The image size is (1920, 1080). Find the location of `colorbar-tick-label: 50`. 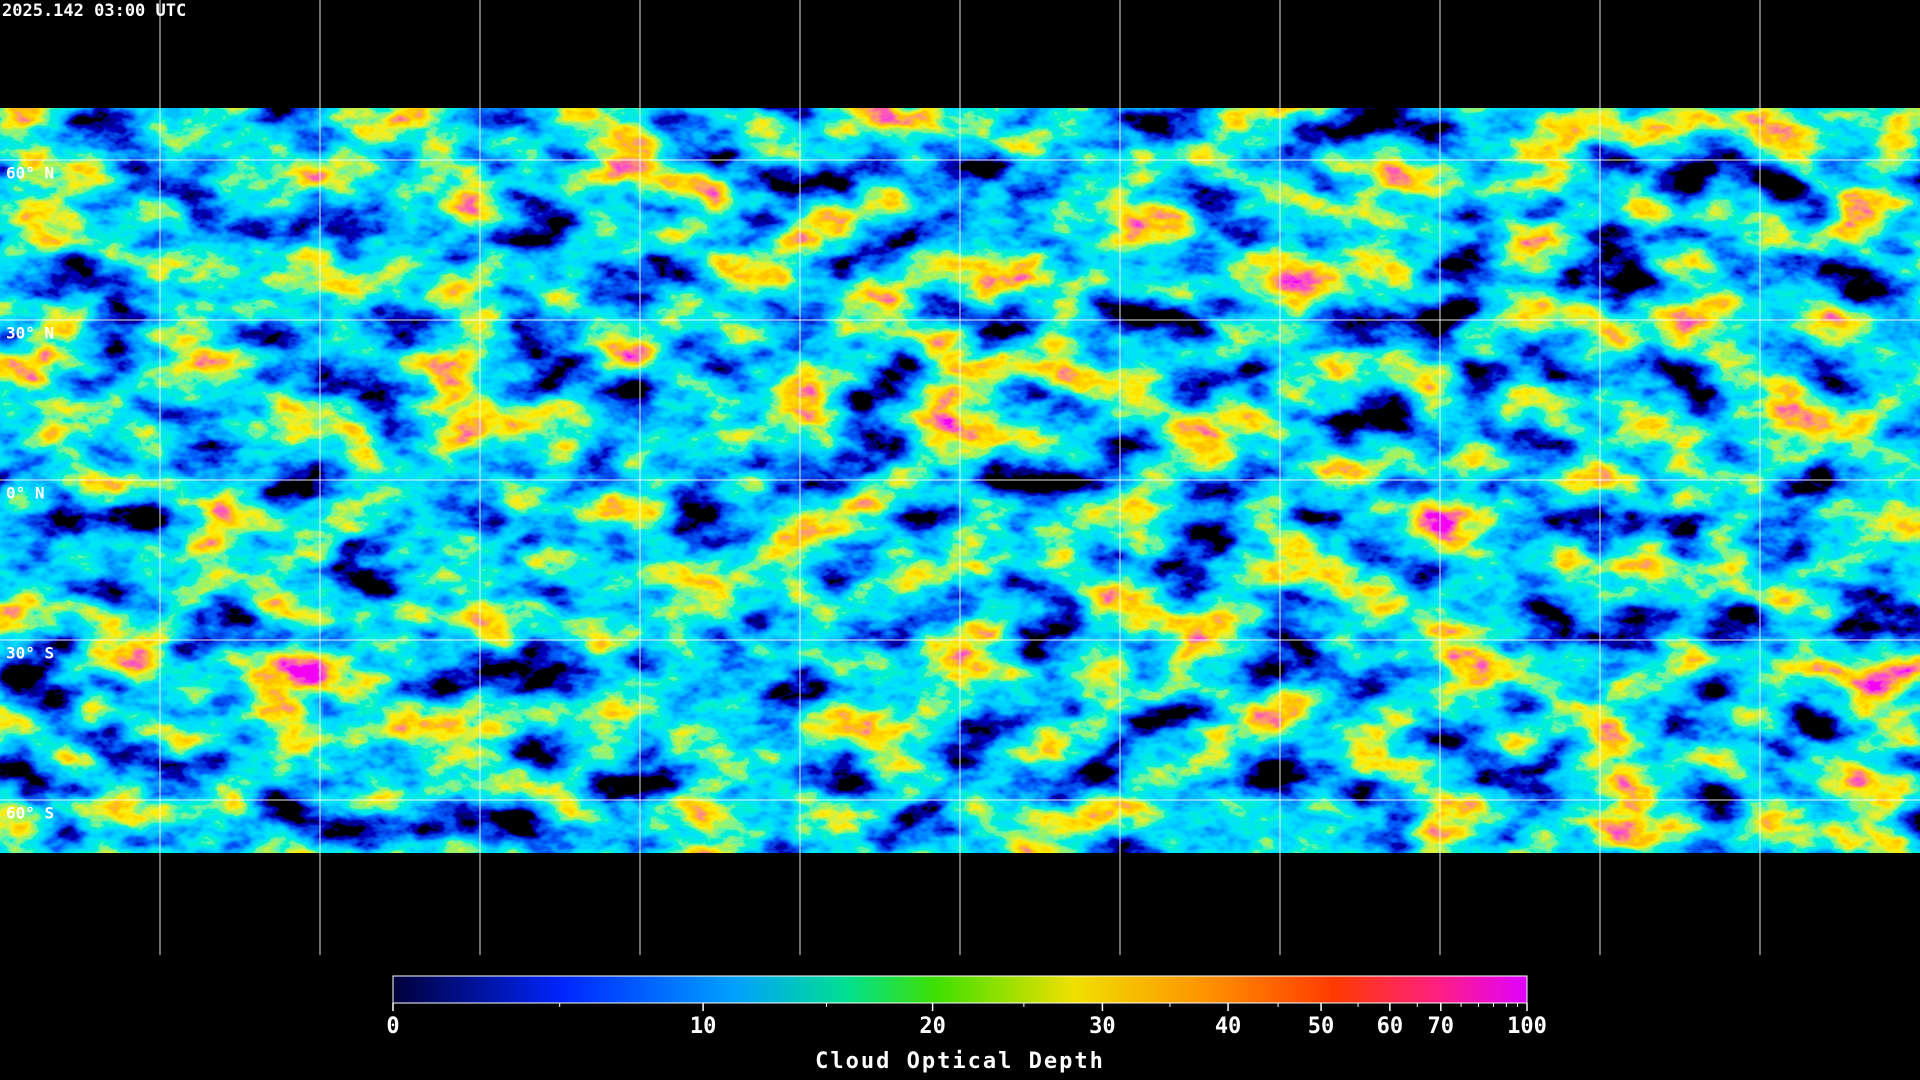

colorbar-tick-label: 50 is located at coordinates (1321, 1026).